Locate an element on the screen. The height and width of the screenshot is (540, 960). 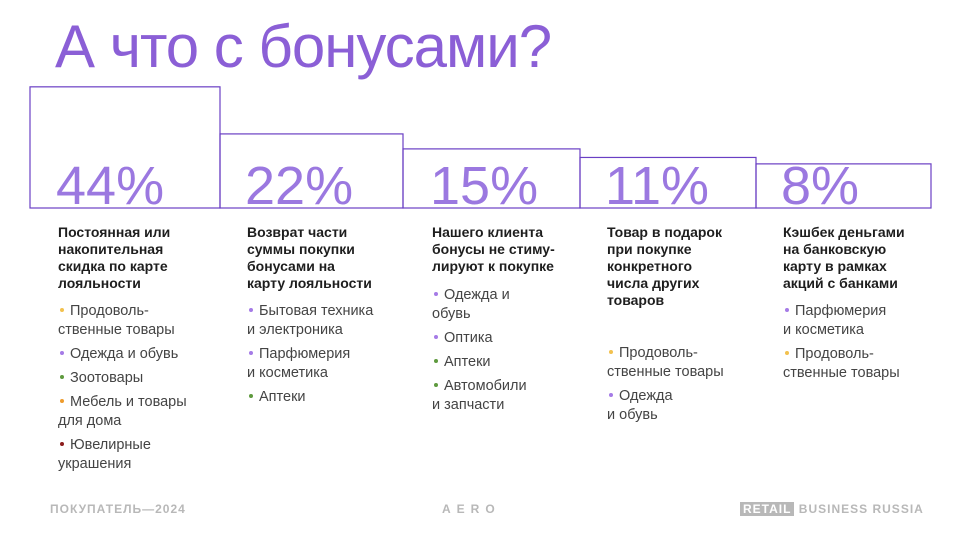
list-item: Бытовая техника и электроника is located at coordinates (334, 321).